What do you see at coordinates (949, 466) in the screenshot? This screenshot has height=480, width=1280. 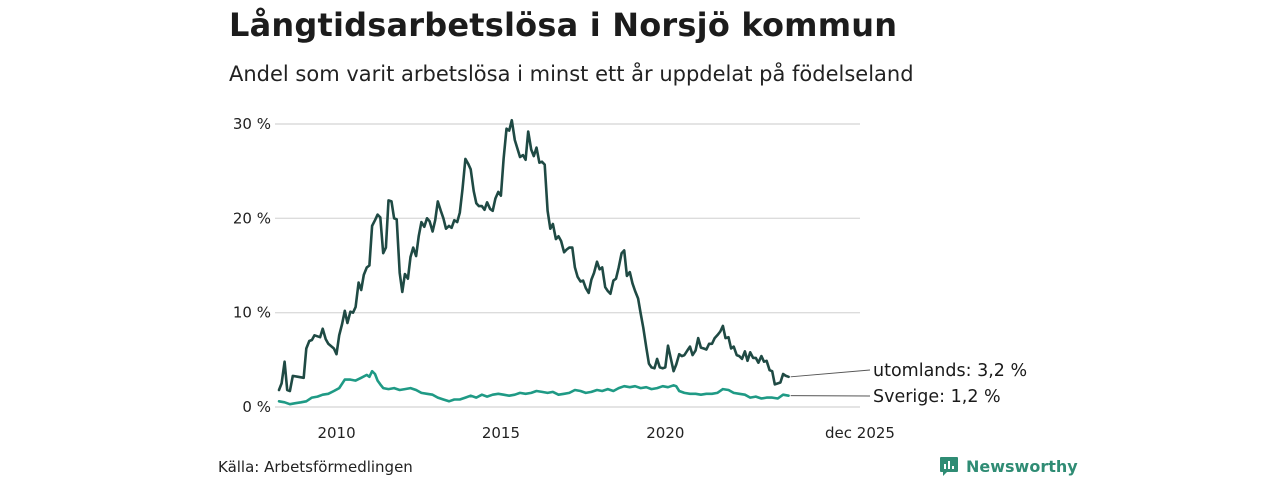 I see `newsworthy-logo-icon` at bounding box center [949, 466].